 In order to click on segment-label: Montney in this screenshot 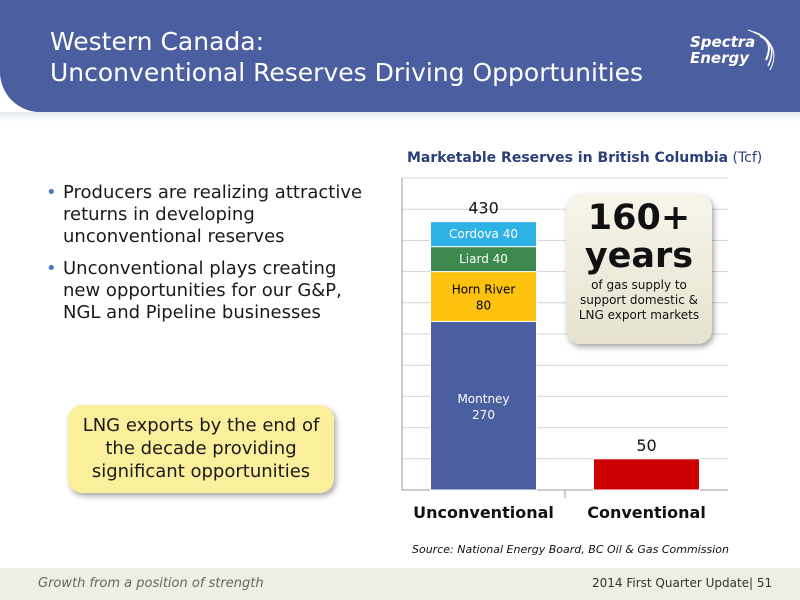, I will do `click(483, 399)`.